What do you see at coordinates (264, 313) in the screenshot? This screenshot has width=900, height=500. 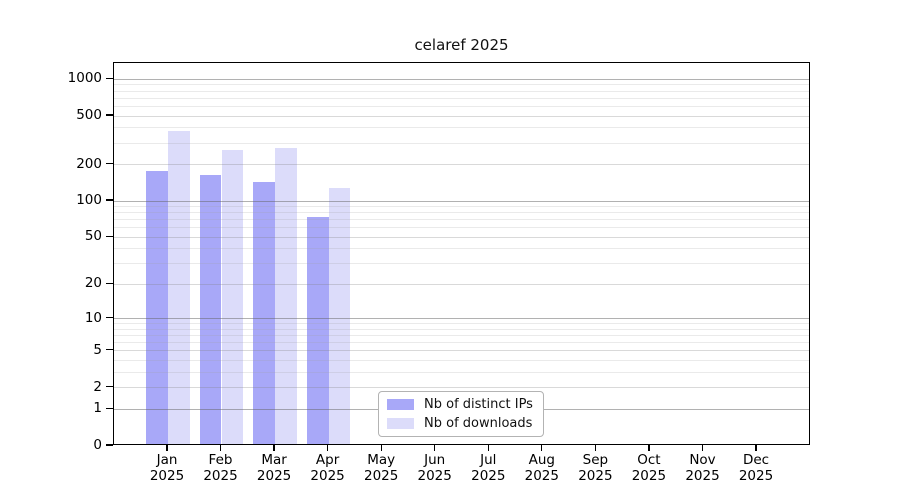 I see `bar-mar-distinct-ips` at bounding box center [264, 313].